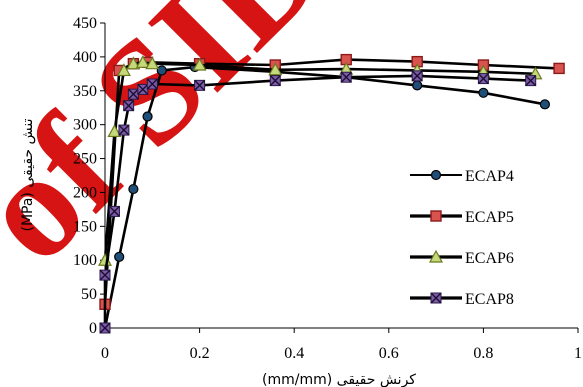 This screenshot has height=387, width=583. Describe the element at coordinates (462, 238) in the screenshot. I see `legend: ECAP4 ECAP5 ECAP6 ECAP8` at that location.